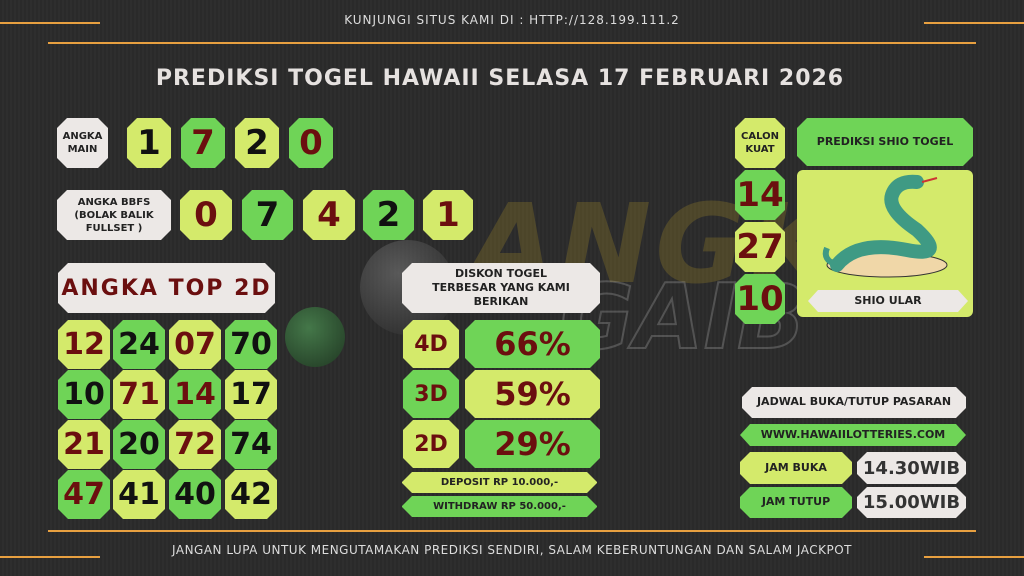 Image resolution: width=1024 pixels, height=576 pixels. I want to click on top2d-number: 21, so click(84, 444).